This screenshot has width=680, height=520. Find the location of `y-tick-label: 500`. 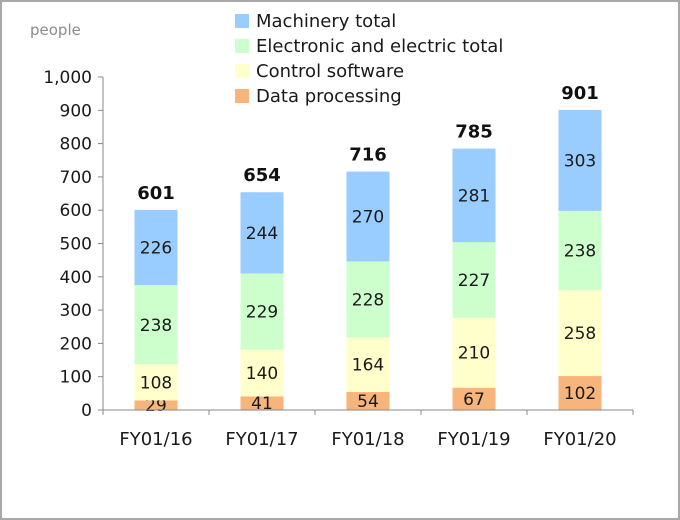

y-tick-label: 500 is located at coordinates (76, 245).